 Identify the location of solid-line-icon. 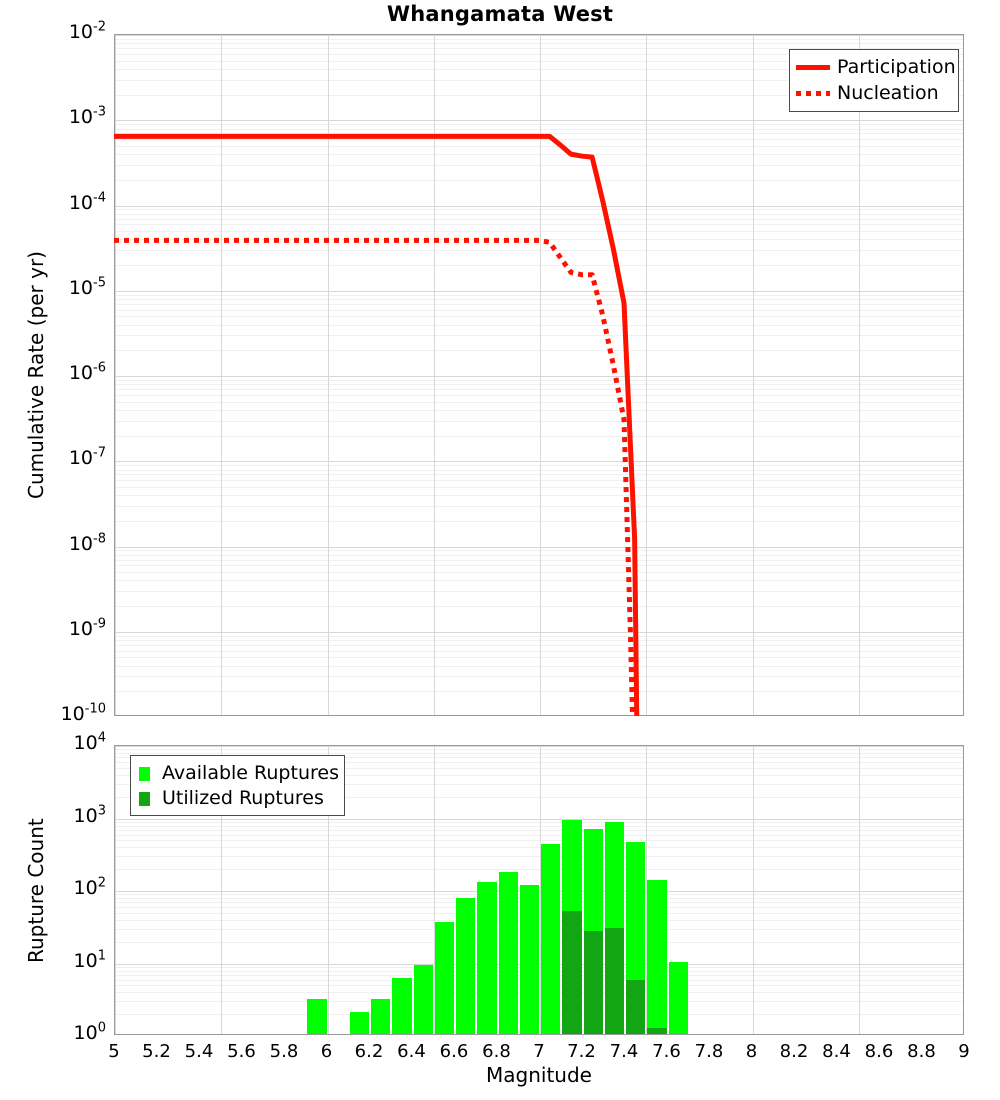
(813, 67).